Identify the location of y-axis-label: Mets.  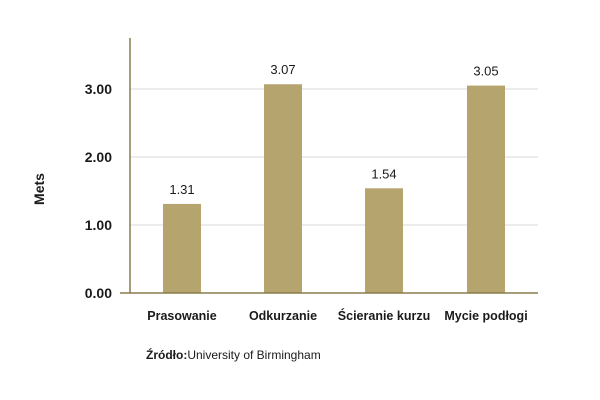
(39, 189).